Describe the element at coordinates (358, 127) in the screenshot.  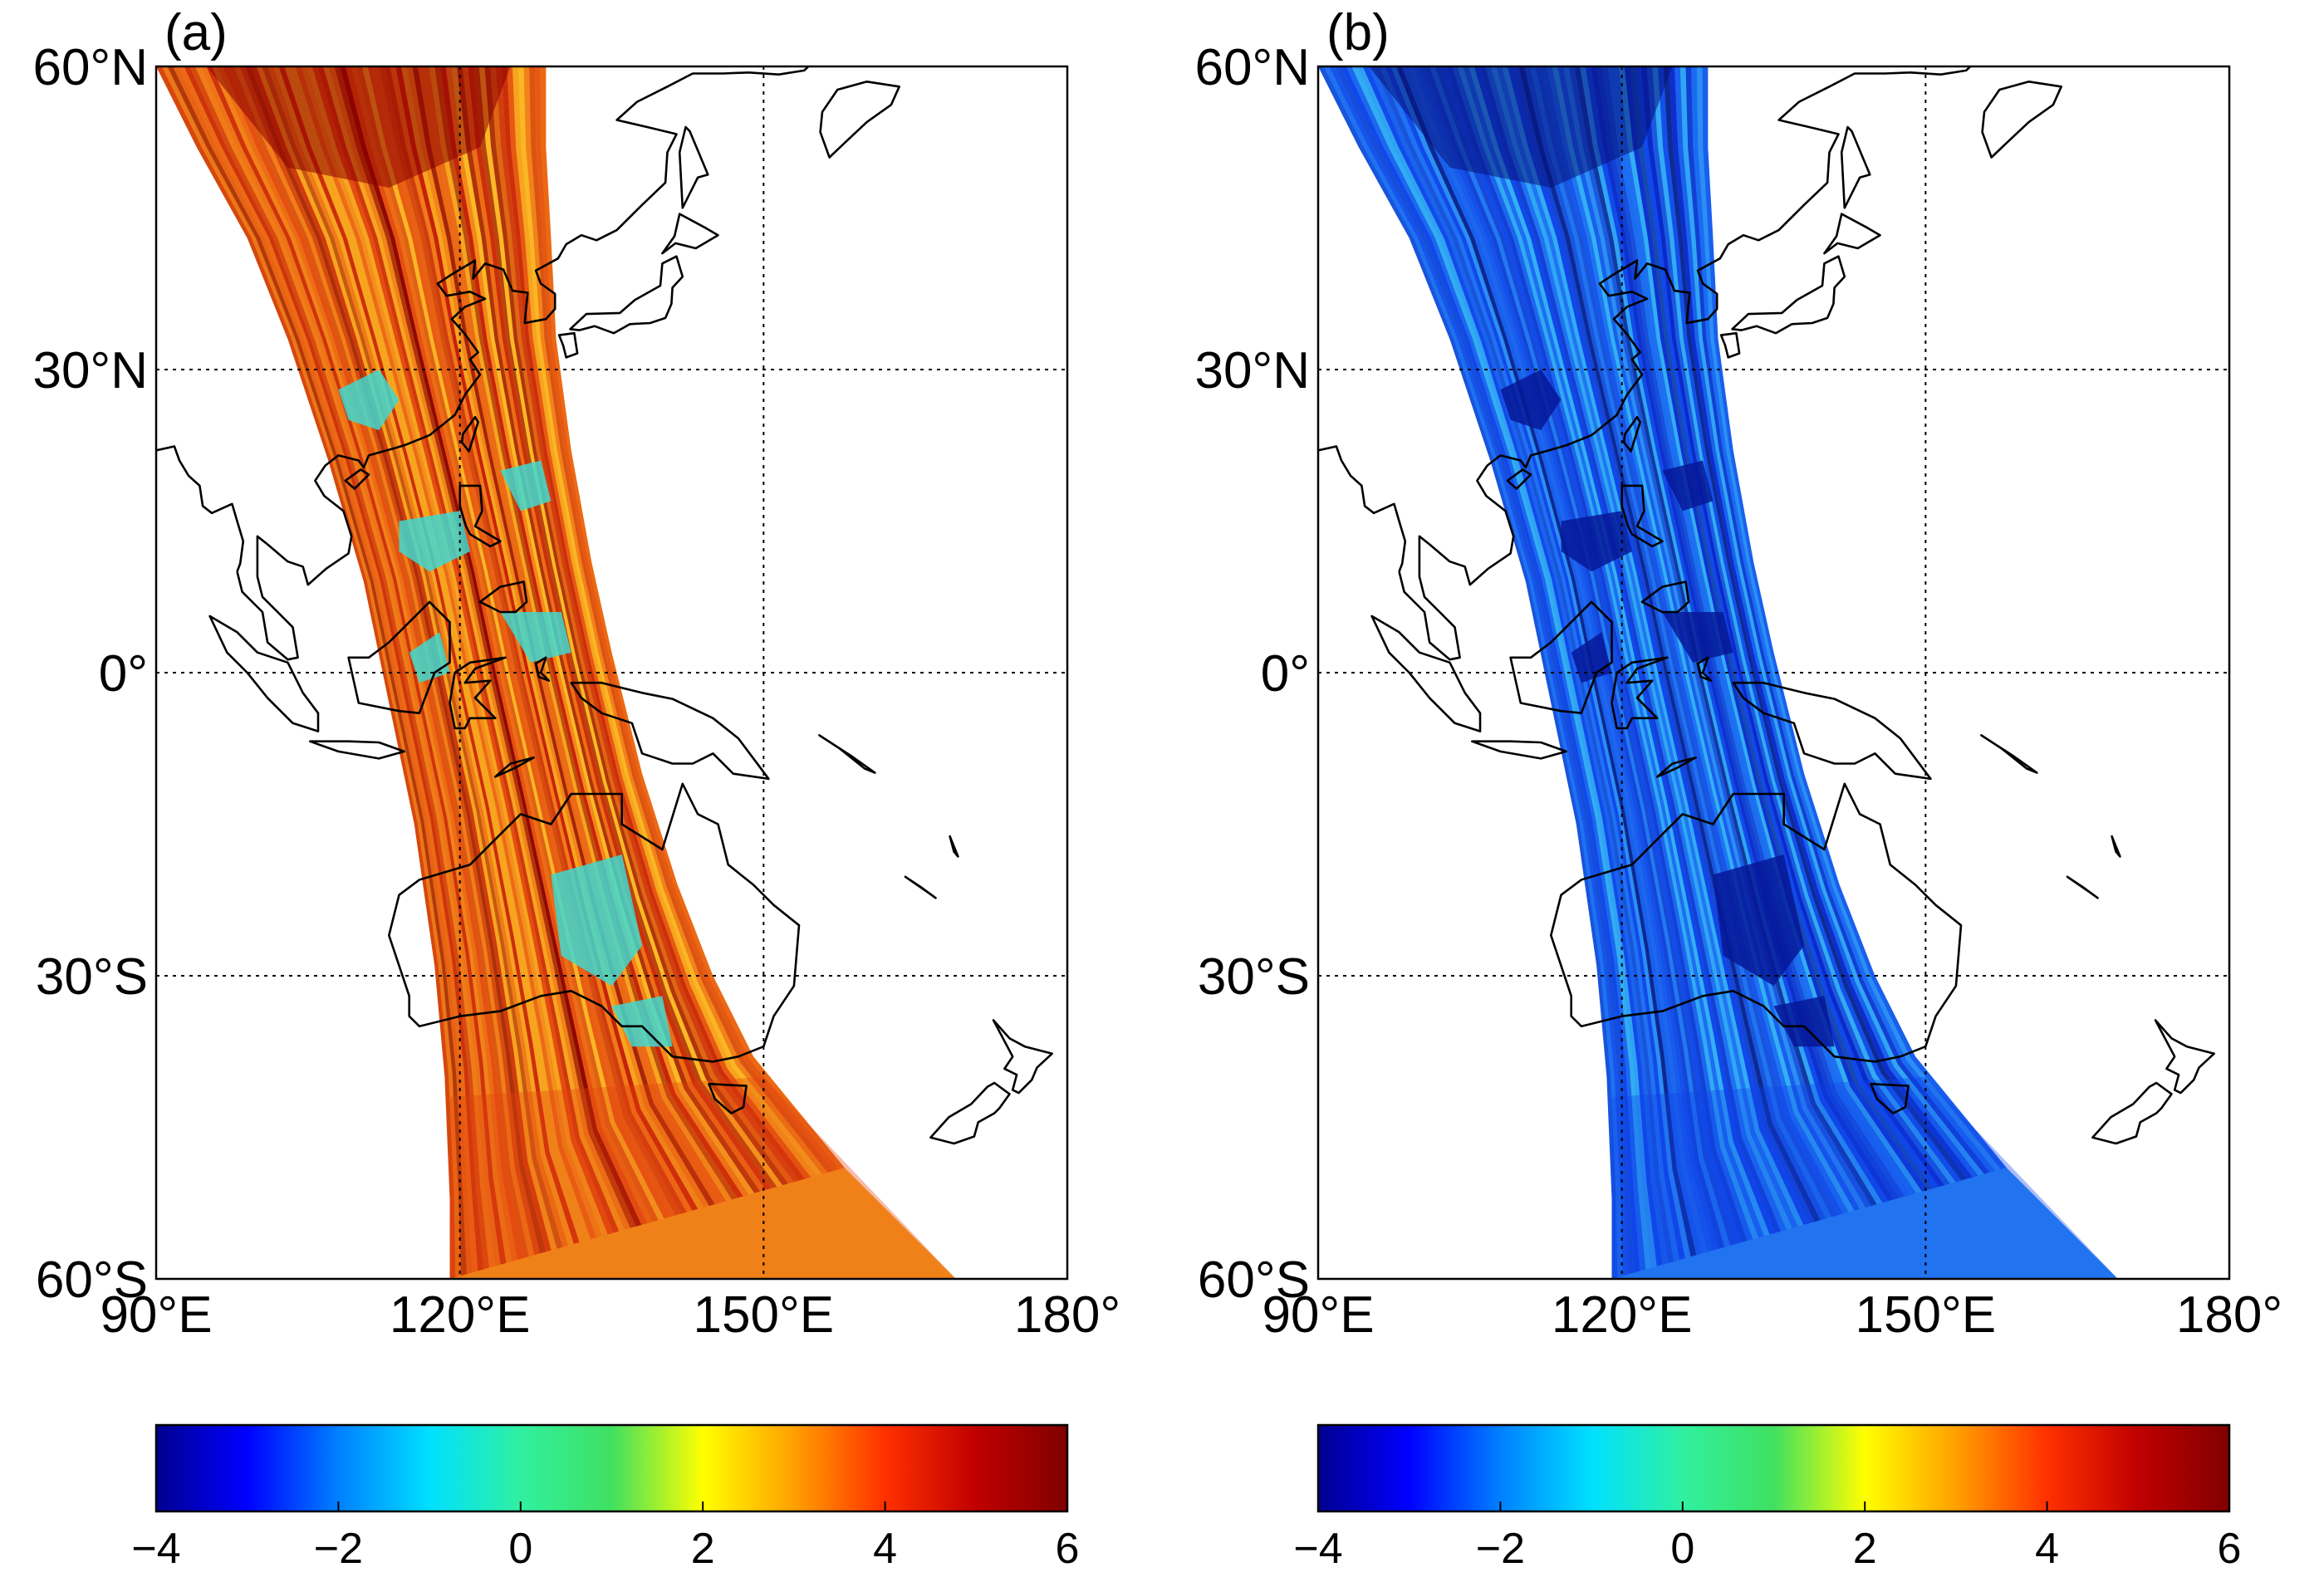
I see `swath-patch-north` at that location.